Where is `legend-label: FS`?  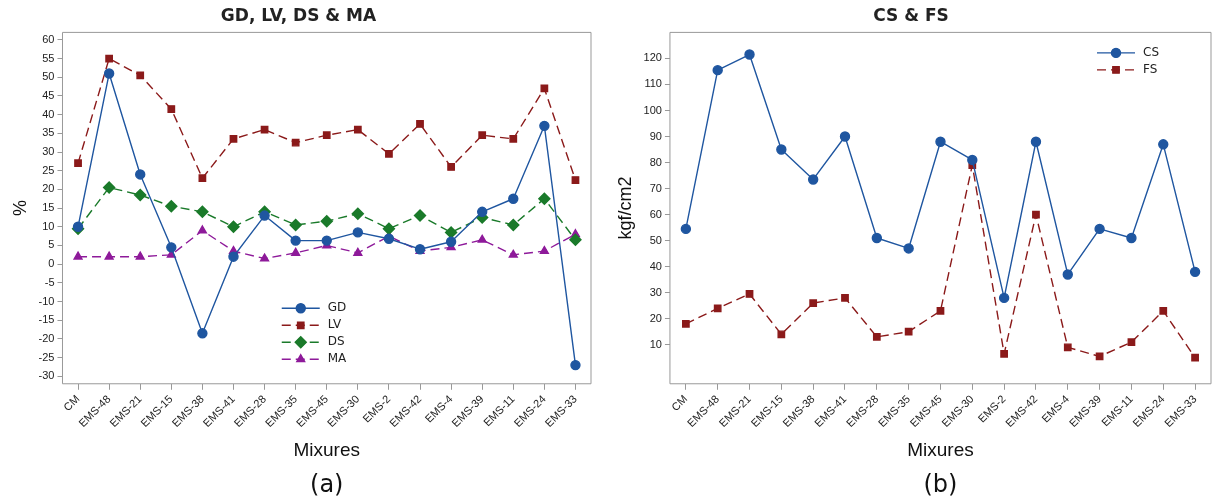
legend-label: FS is located at coordinates (1150, 69).